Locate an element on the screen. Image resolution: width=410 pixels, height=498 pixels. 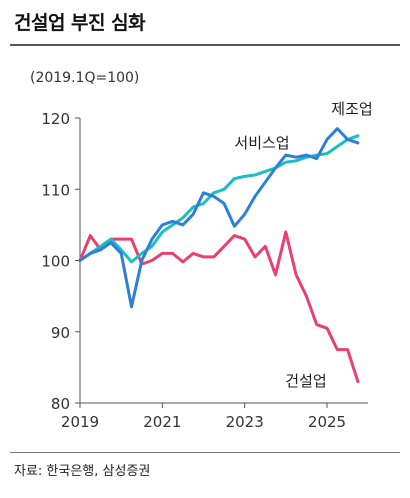
x-tick-label: 2021 is located at coordinates (162, 422).